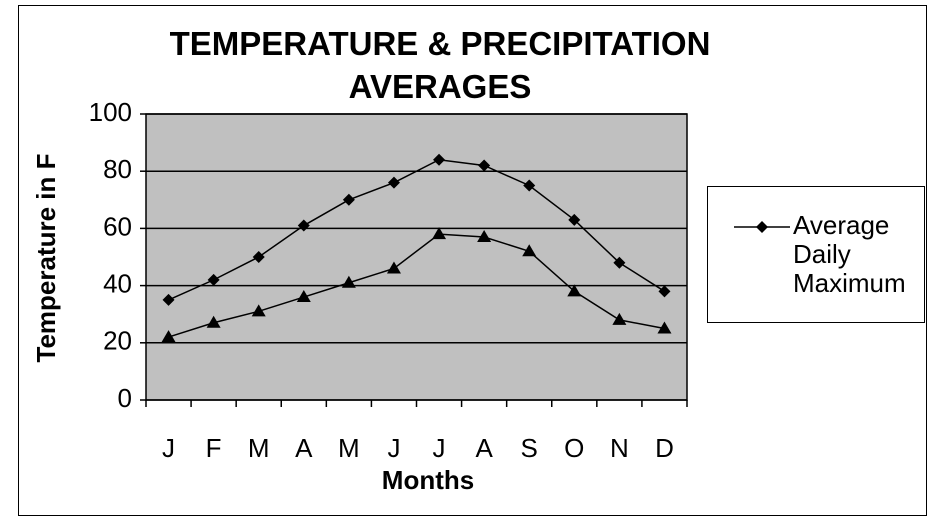 This screenshot has width=928, height=517. I want to click on legend-swatch, so click(762, 227).